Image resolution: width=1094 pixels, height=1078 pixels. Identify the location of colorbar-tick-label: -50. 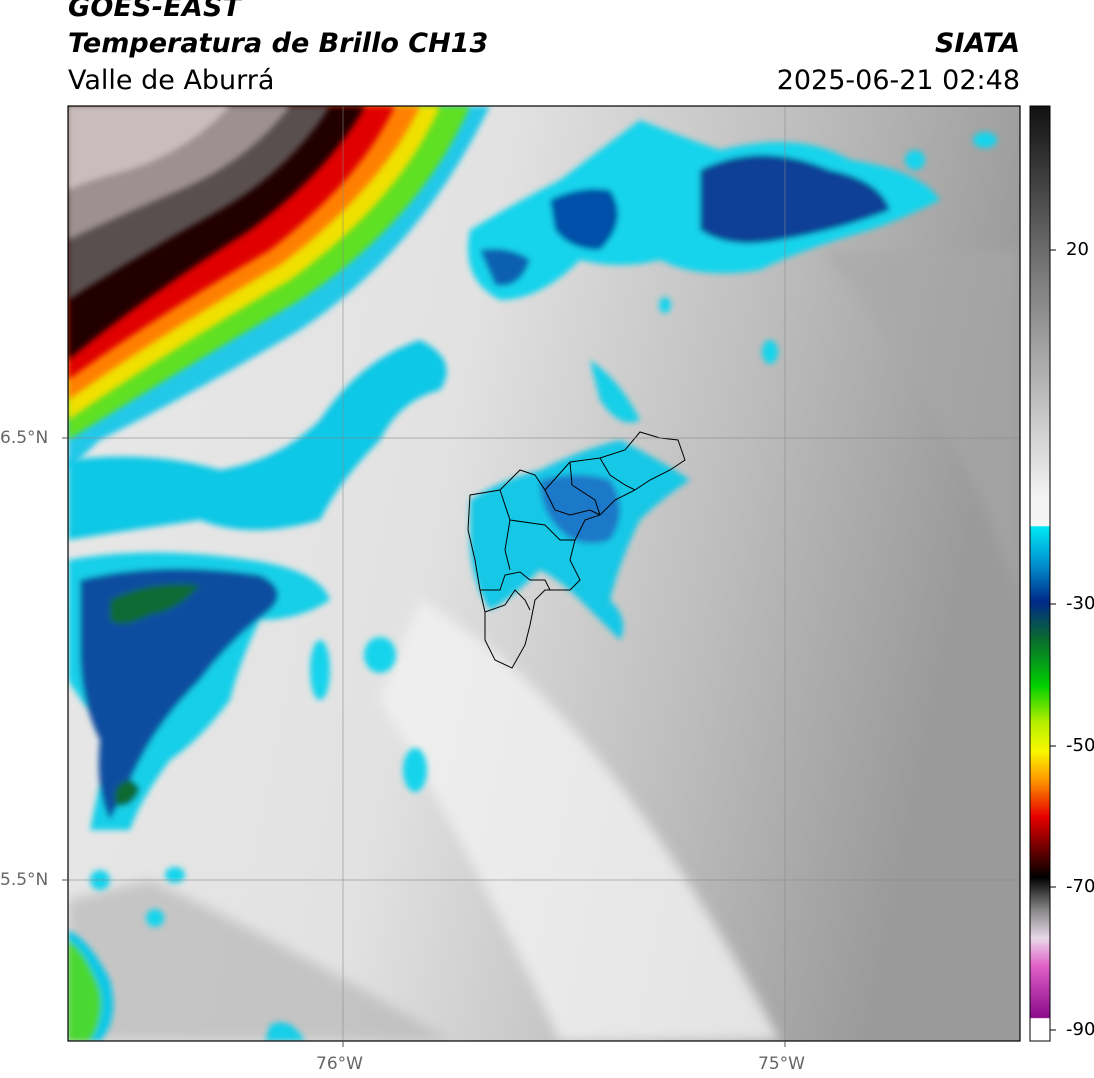
(1080, 745).